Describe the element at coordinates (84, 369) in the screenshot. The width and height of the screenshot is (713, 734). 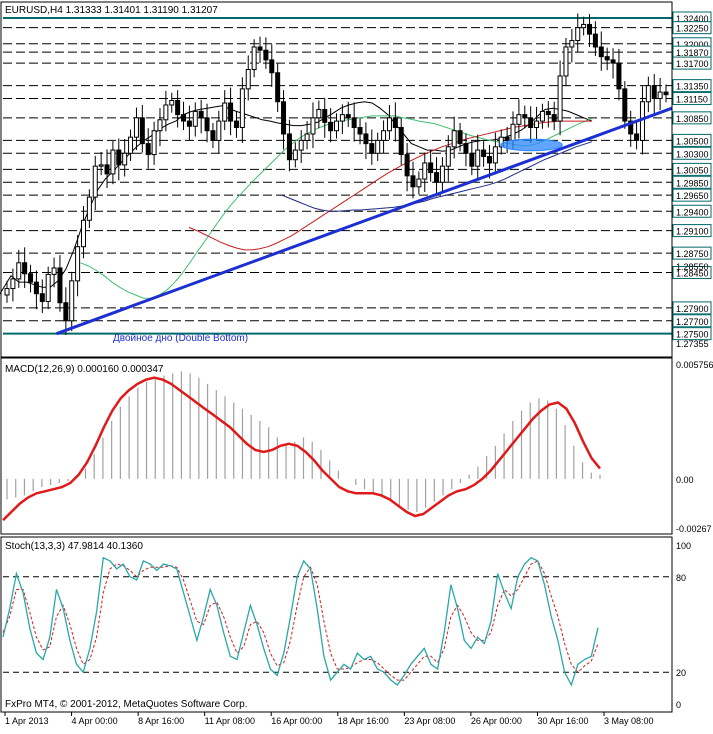
I see `macd-title: MACD(12,26,9) 0.000160 0.000347` at that location.